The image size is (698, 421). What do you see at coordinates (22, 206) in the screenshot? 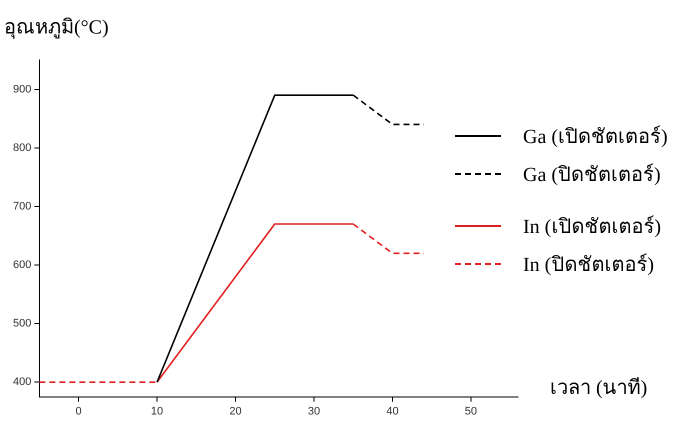
I see `y-tick-label: 700` at bounding box center [22, 206].